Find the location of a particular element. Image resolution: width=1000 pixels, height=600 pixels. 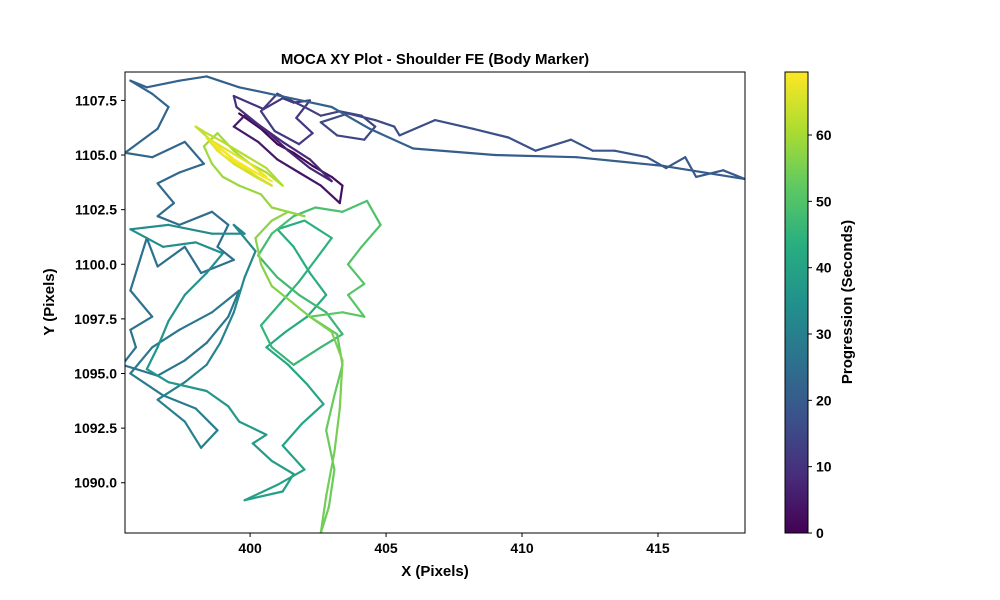

colorbar is located at coordinates (796, 302).